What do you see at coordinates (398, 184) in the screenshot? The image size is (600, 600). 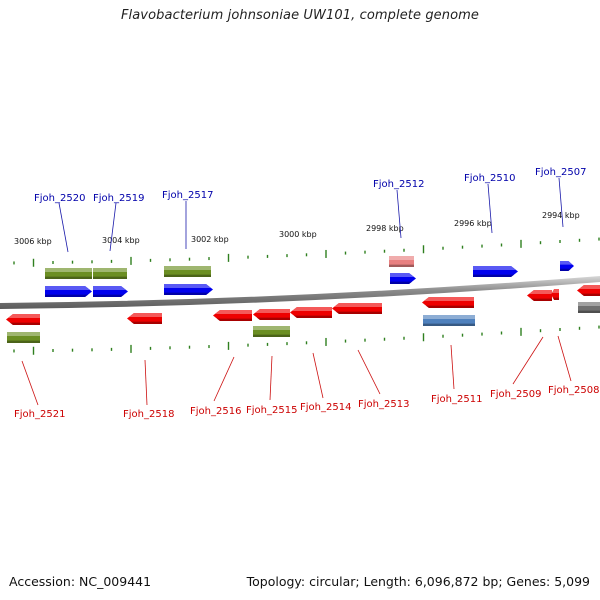 I see `gene-label-fjoh-2512: Fjoh_2512` at bounding box center [398, 184].